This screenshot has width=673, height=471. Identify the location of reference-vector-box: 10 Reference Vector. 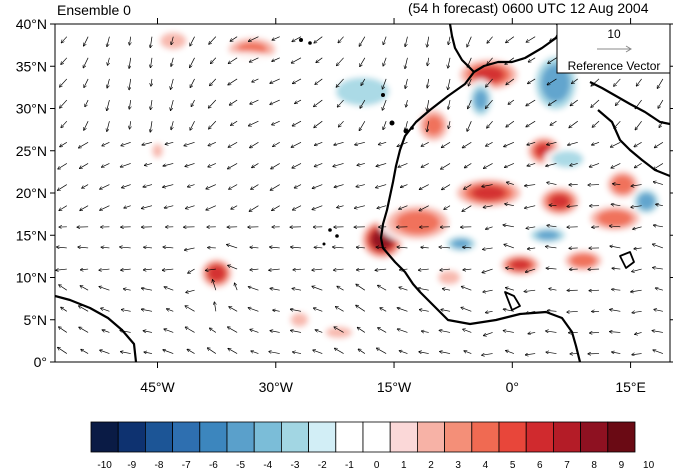
(613, 49).